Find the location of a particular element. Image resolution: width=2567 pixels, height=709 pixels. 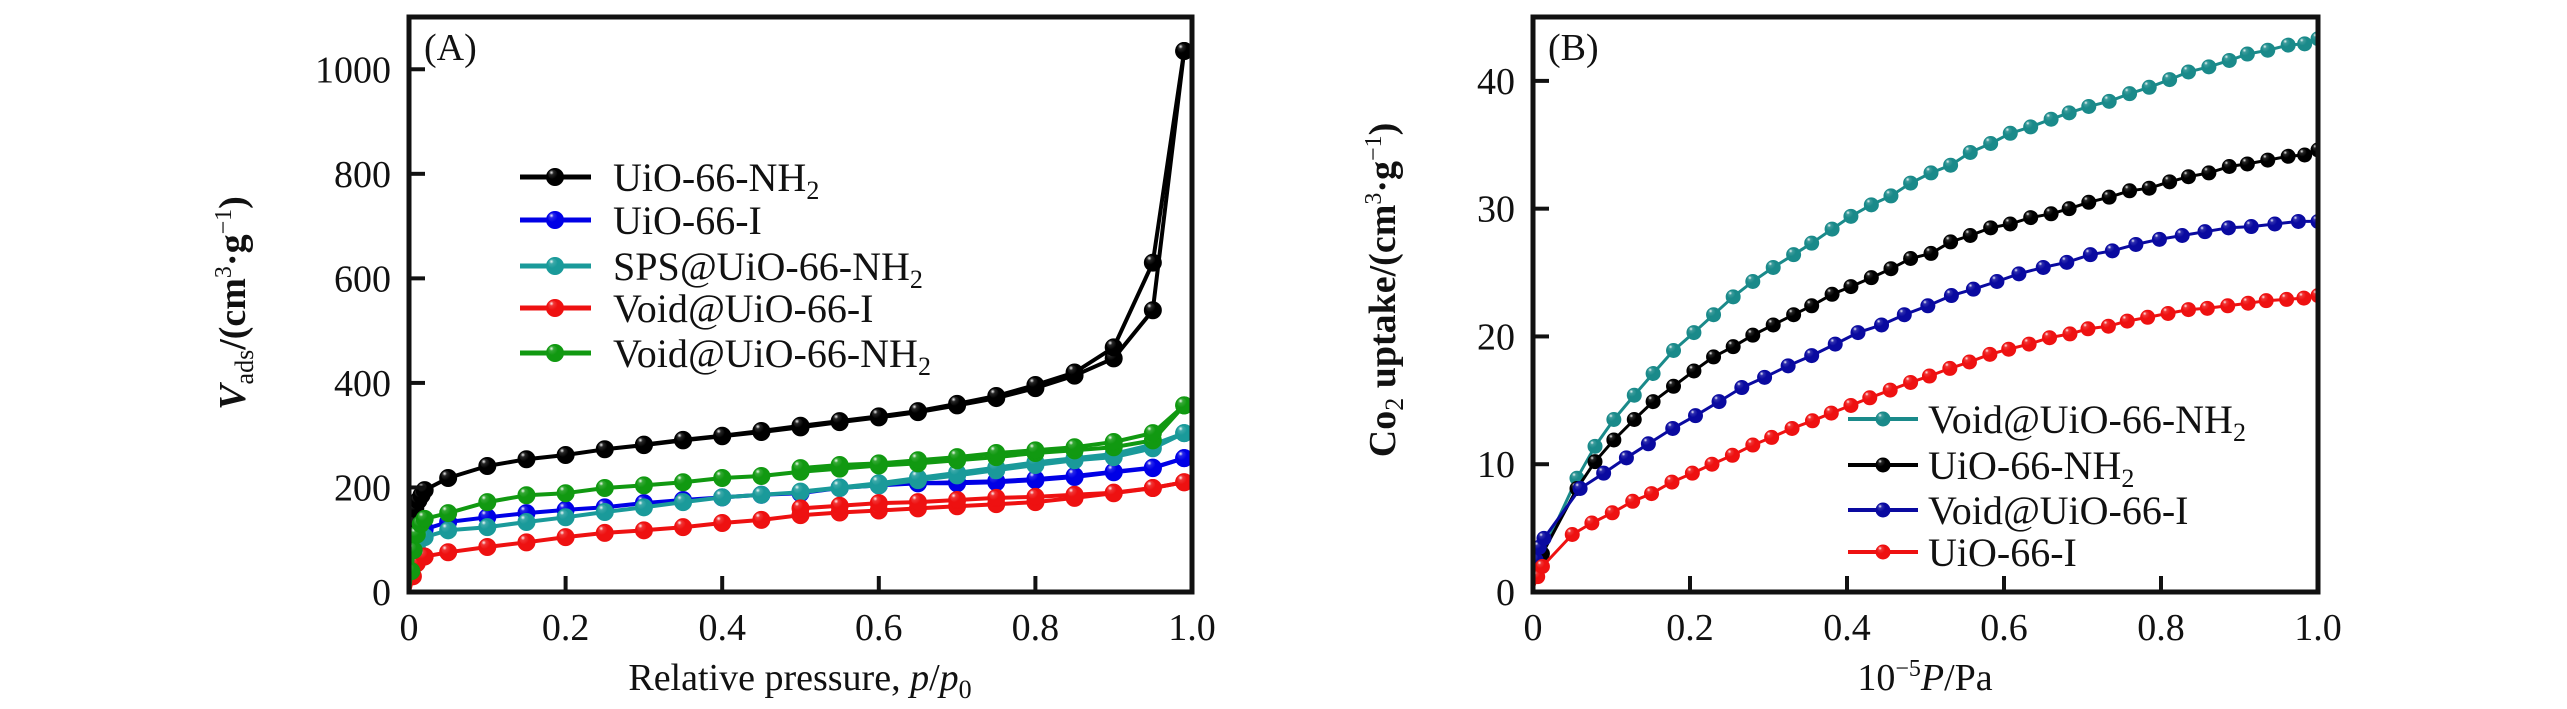

legend-text: UiO-66-NH is located at coordinates (2136, 419).